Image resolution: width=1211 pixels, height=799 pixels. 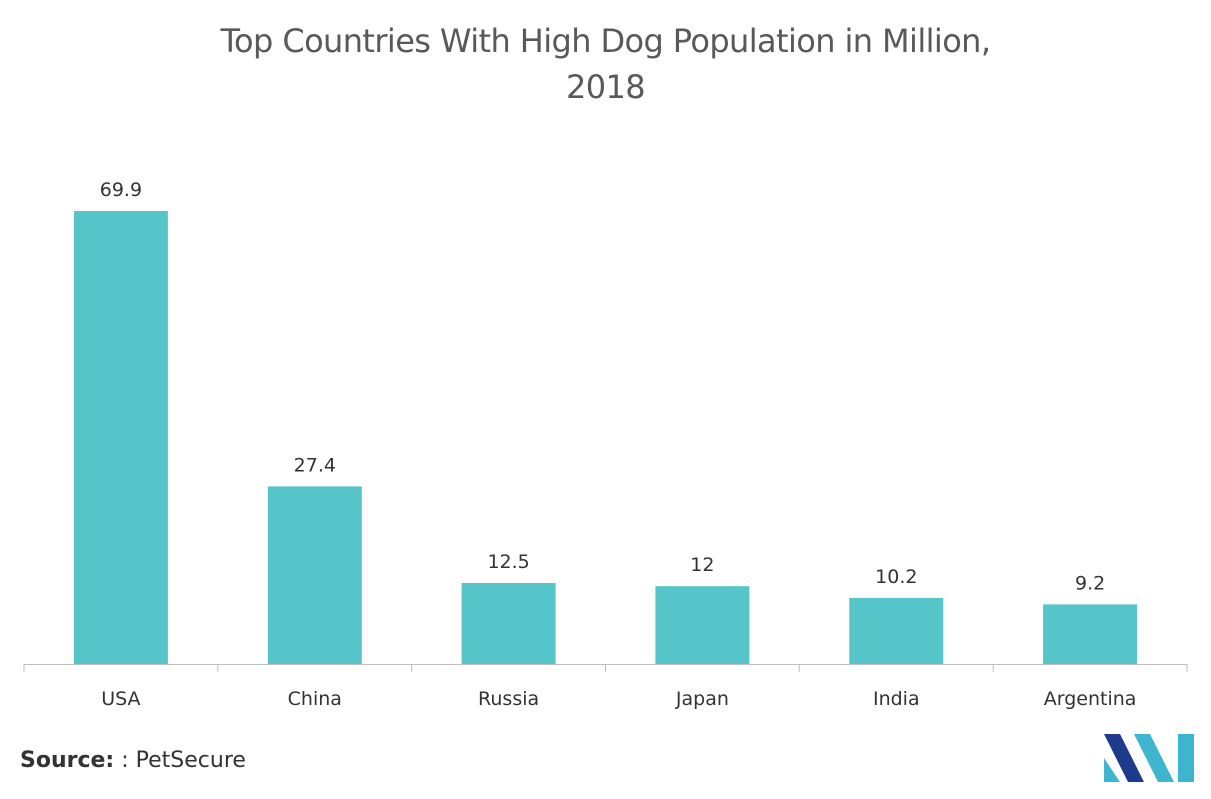 What do you see at coordinates (1124, 758) in the screenshot?
I see `logo-left-stripe` at bounding box center [1124, 758].